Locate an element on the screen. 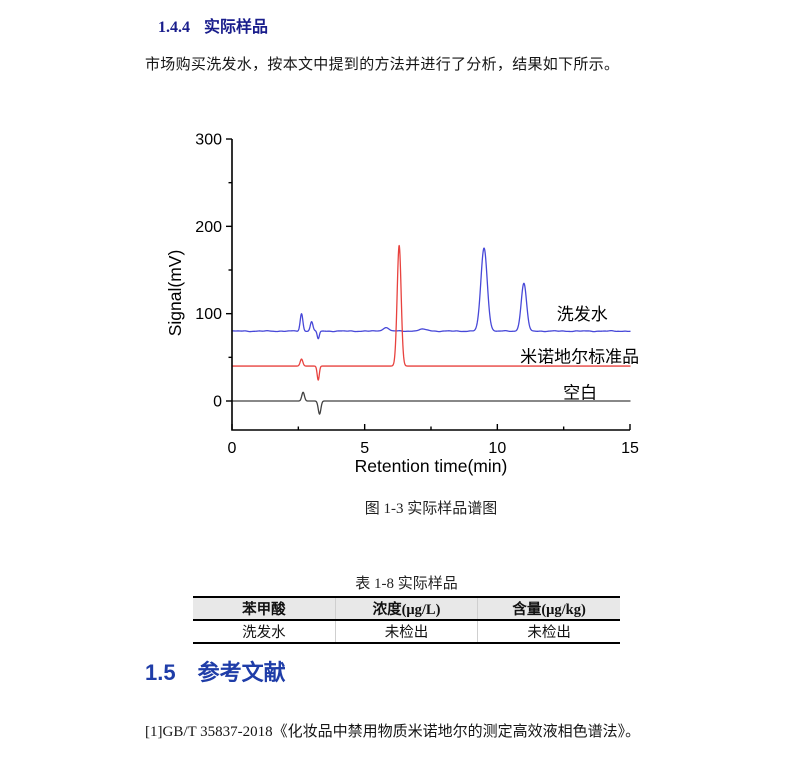  y-axis-title: Signal(mV) is located at coordinates (175, 293).